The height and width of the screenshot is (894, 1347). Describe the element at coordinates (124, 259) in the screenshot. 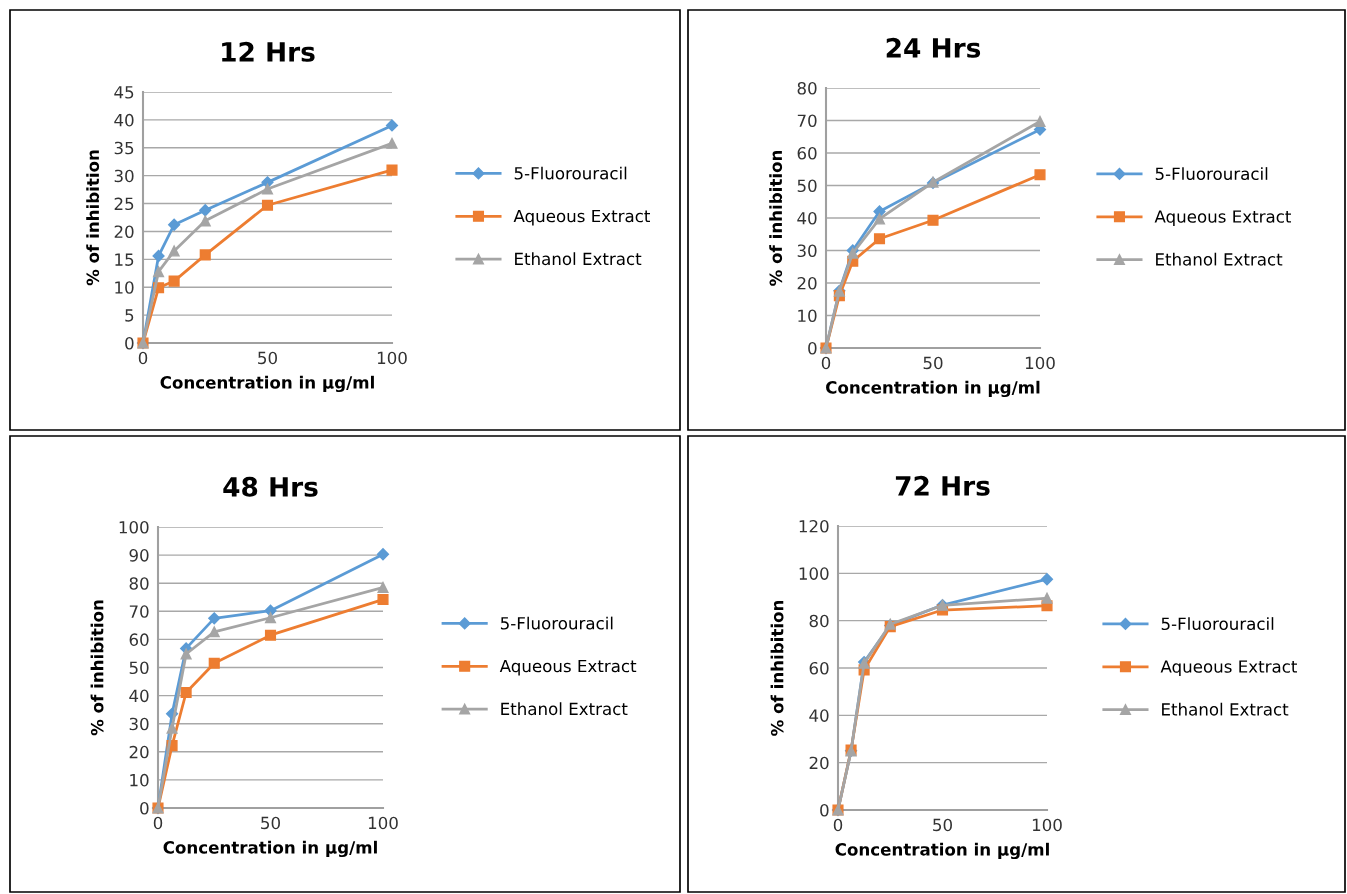

I see `y-tick-label: 15` at that location.